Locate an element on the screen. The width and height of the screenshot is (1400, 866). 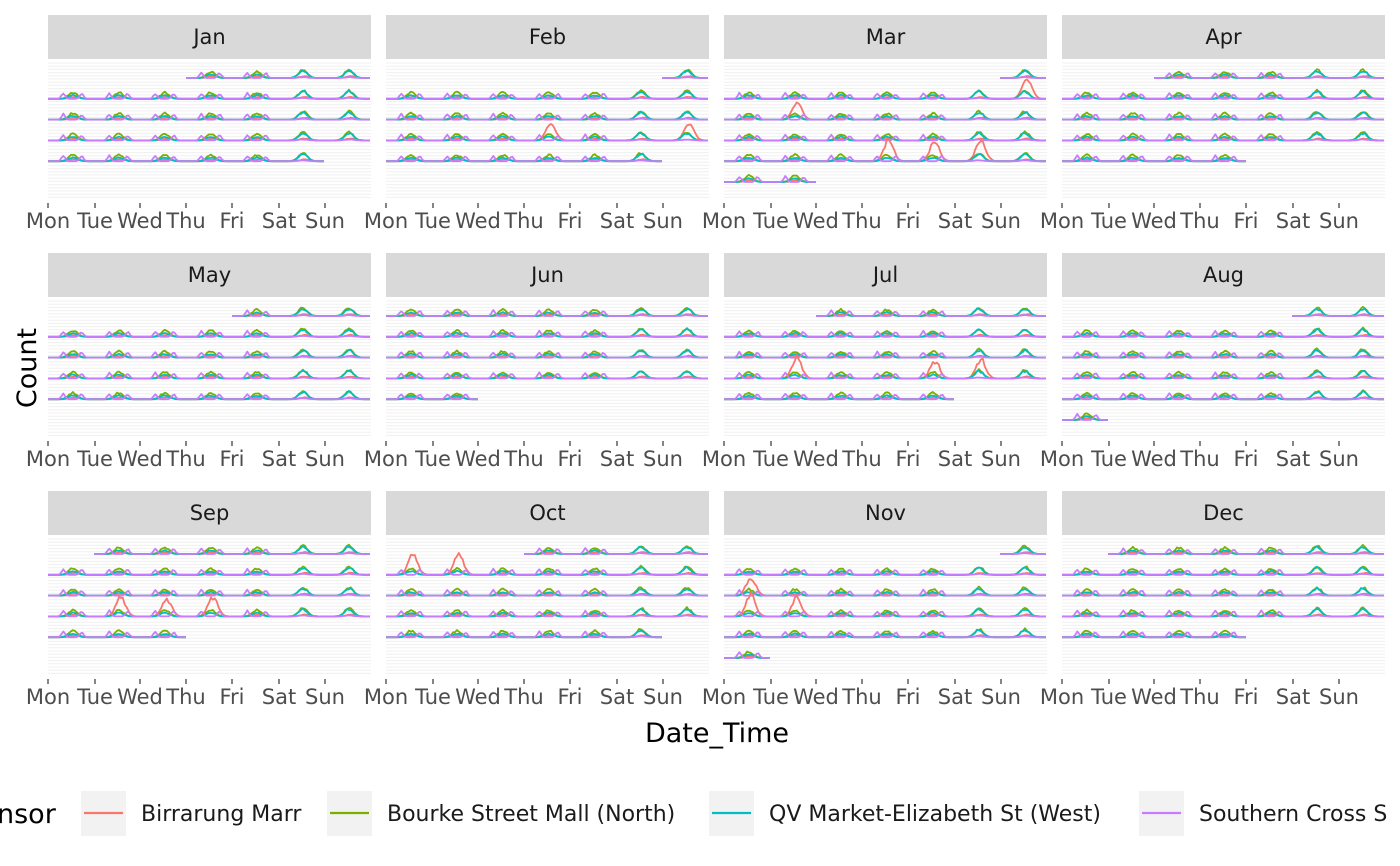
panel-apr: Apr Mon Tue Wed Thu Fri Sat Sun is located at coordinates (1212, 124).